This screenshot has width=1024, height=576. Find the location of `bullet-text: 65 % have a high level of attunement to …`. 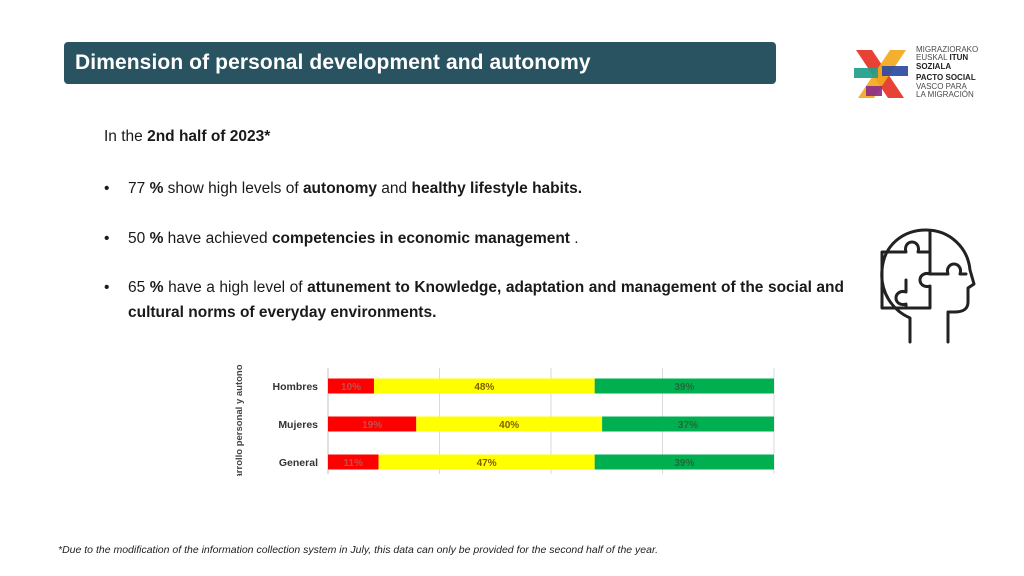

bullet-text: 65 % have a high level of attunement to … is located at coordinates (486, 300).